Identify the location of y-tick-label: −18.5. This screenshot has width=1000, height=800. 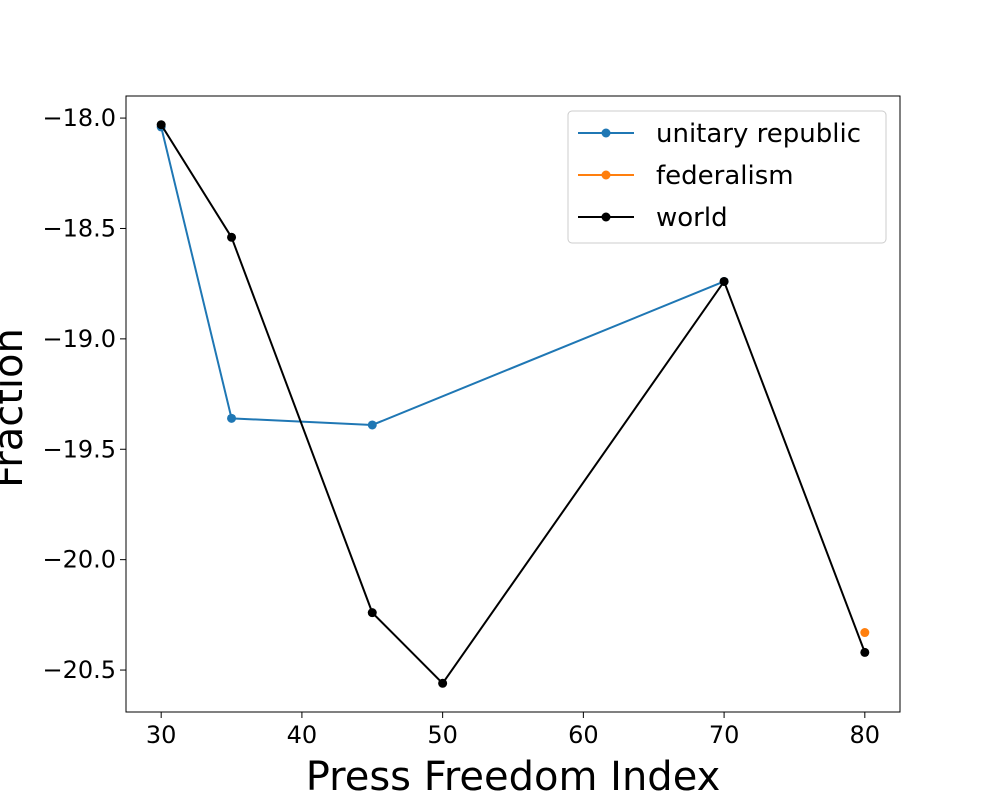
(79, 228).